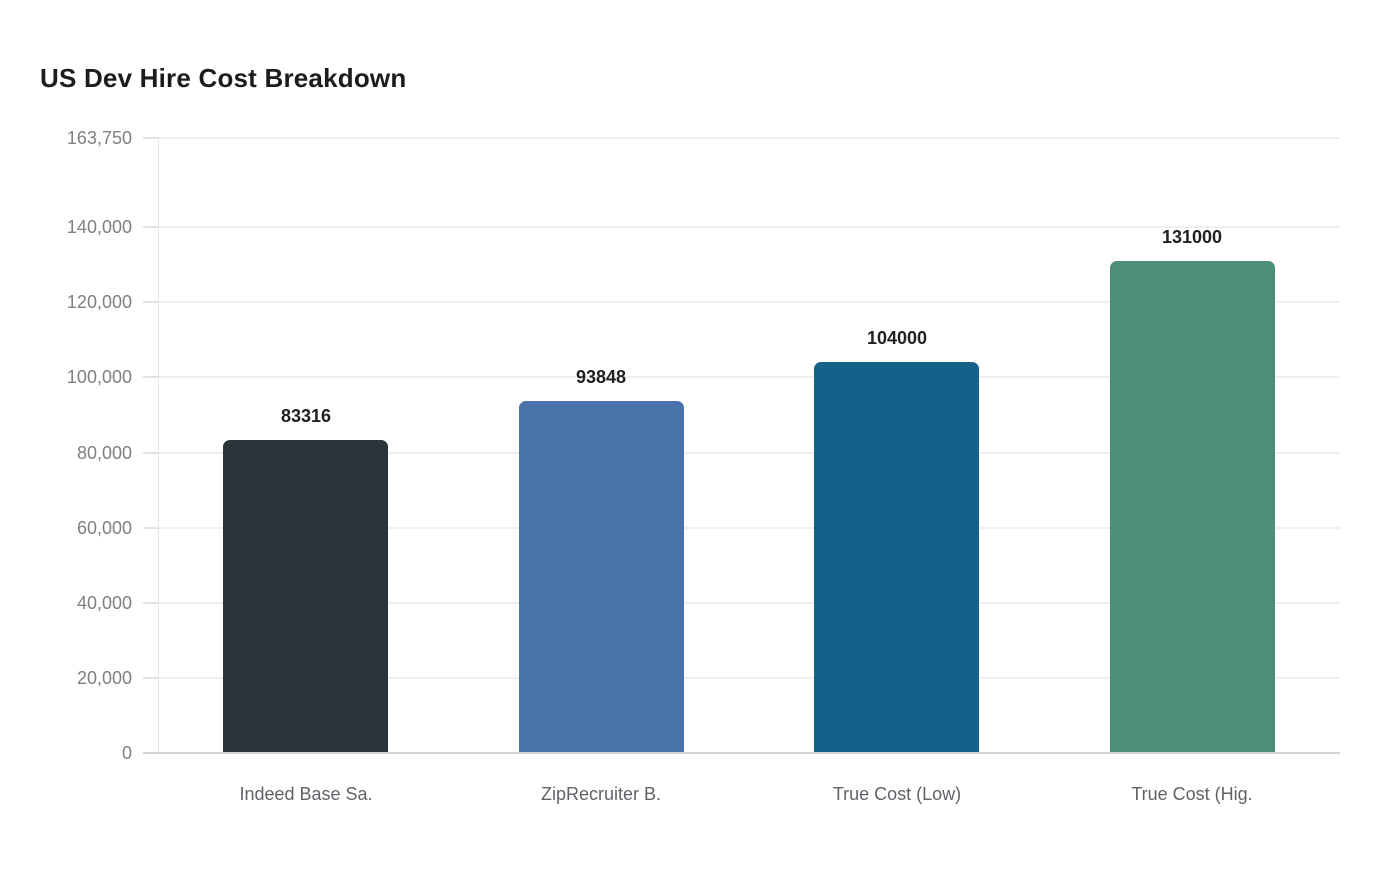  What do you see at coordinates (104, 528) in the screenshot?
I see `y-axis-tick-label: 60,000` at bounding box center [104, 528].